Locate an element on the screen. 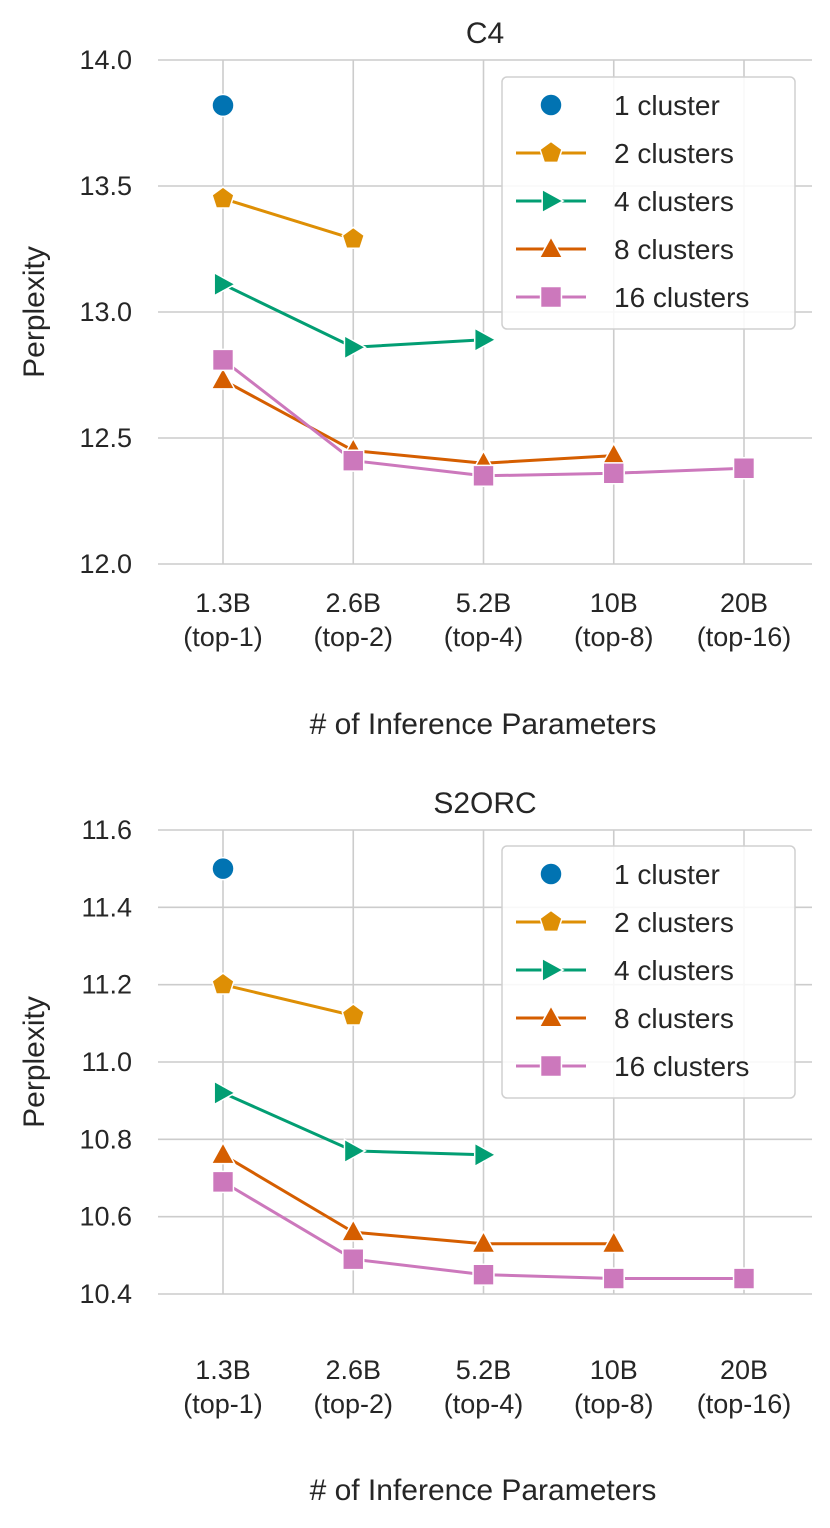  y-tick-label: 13.0 is located at coordinates (105, 312).